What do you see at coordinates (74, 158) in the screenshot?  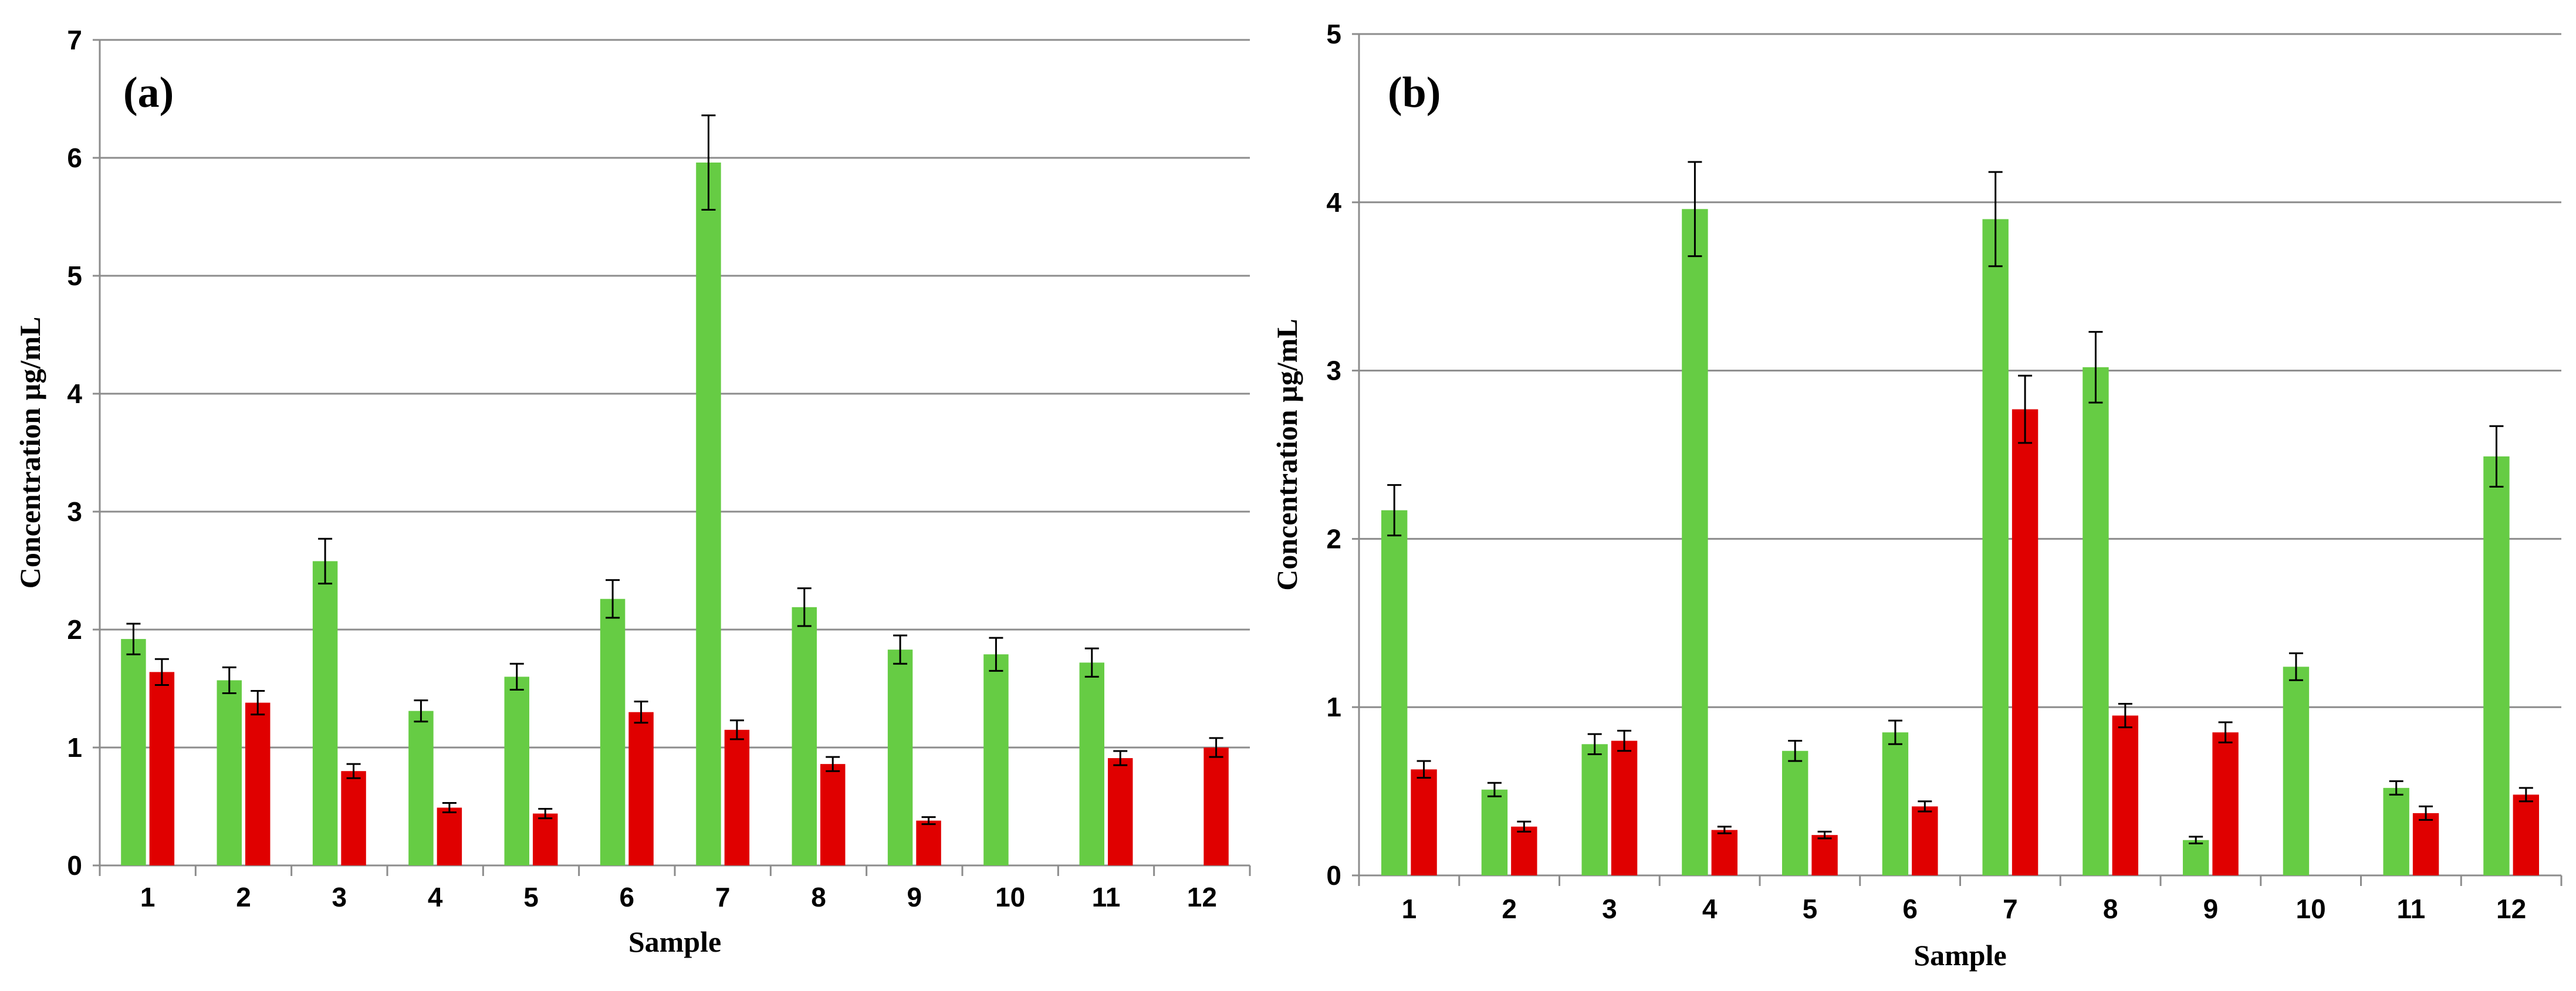 I see `y-tick-label: 6` at bounding box center [74, 158].